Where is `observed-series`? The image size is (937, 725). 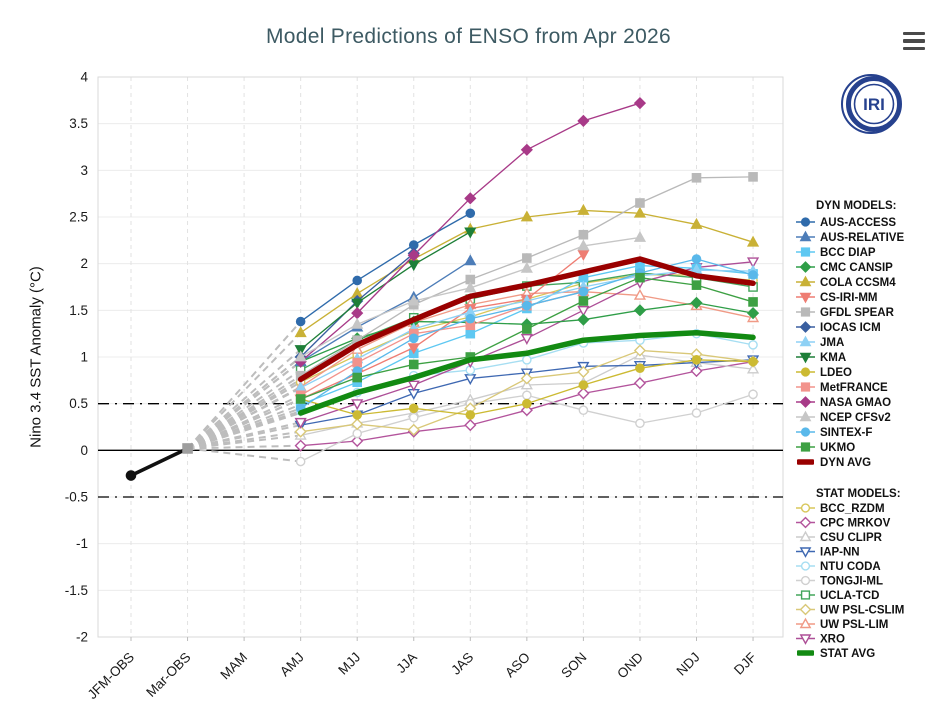
observed-series is located at coordinates (159, 462).